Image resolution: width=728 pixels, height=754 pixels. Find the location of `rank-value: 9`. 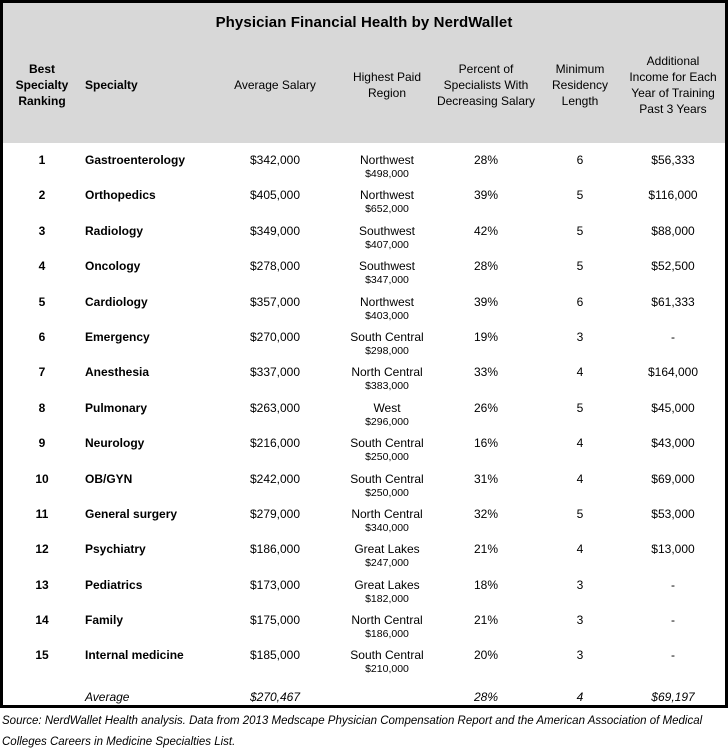

rank-value: 9 is located at coordinates (42, 443).